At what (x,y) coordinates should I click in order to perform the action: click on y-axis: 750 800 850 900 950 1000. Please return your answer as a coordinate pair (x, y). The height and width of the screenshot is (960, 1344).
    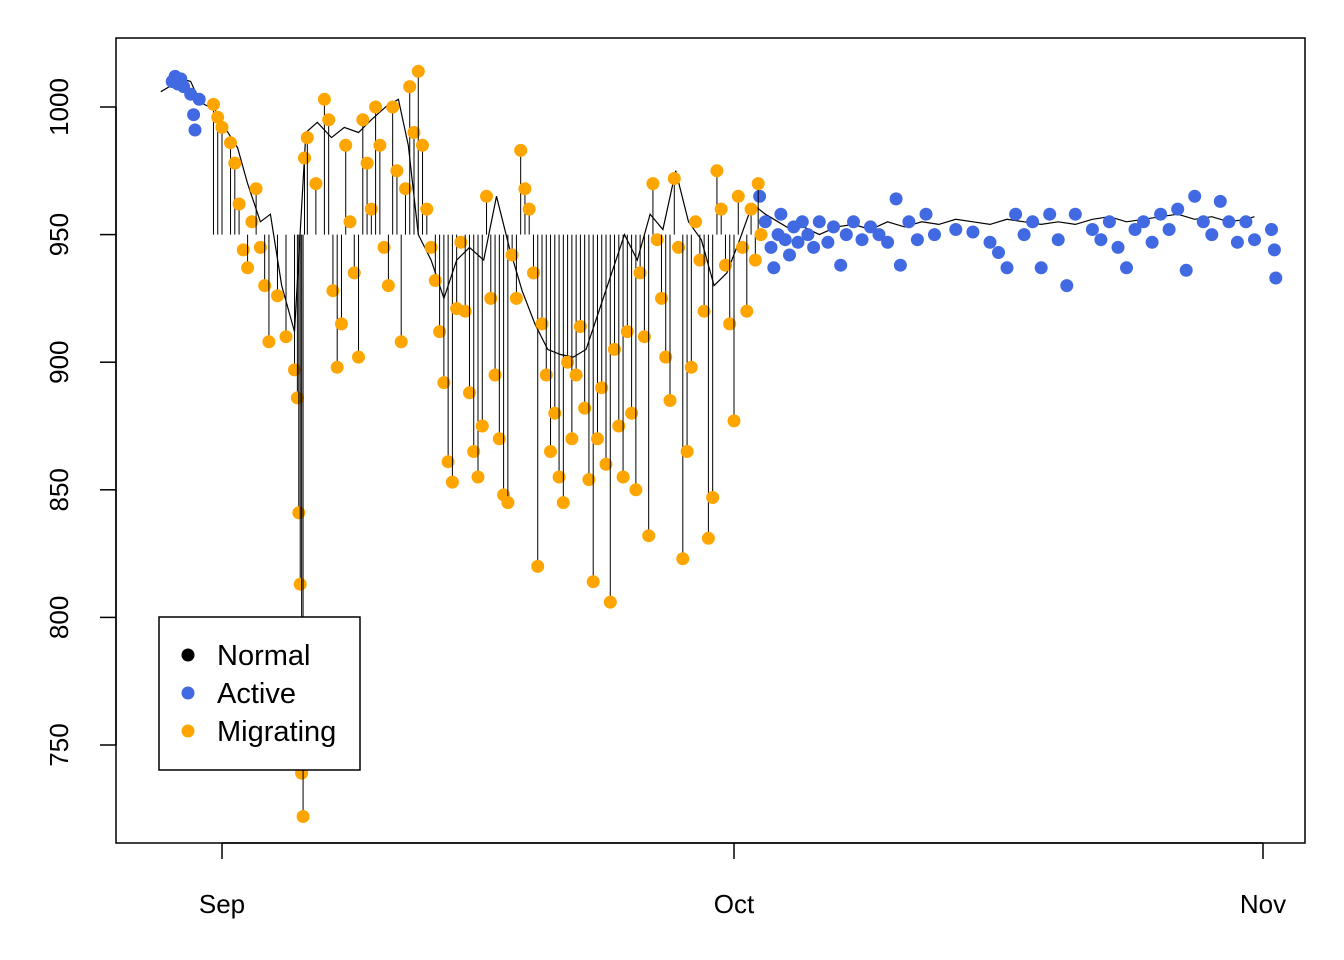
    Looking at the image, I should click on (80, 422).